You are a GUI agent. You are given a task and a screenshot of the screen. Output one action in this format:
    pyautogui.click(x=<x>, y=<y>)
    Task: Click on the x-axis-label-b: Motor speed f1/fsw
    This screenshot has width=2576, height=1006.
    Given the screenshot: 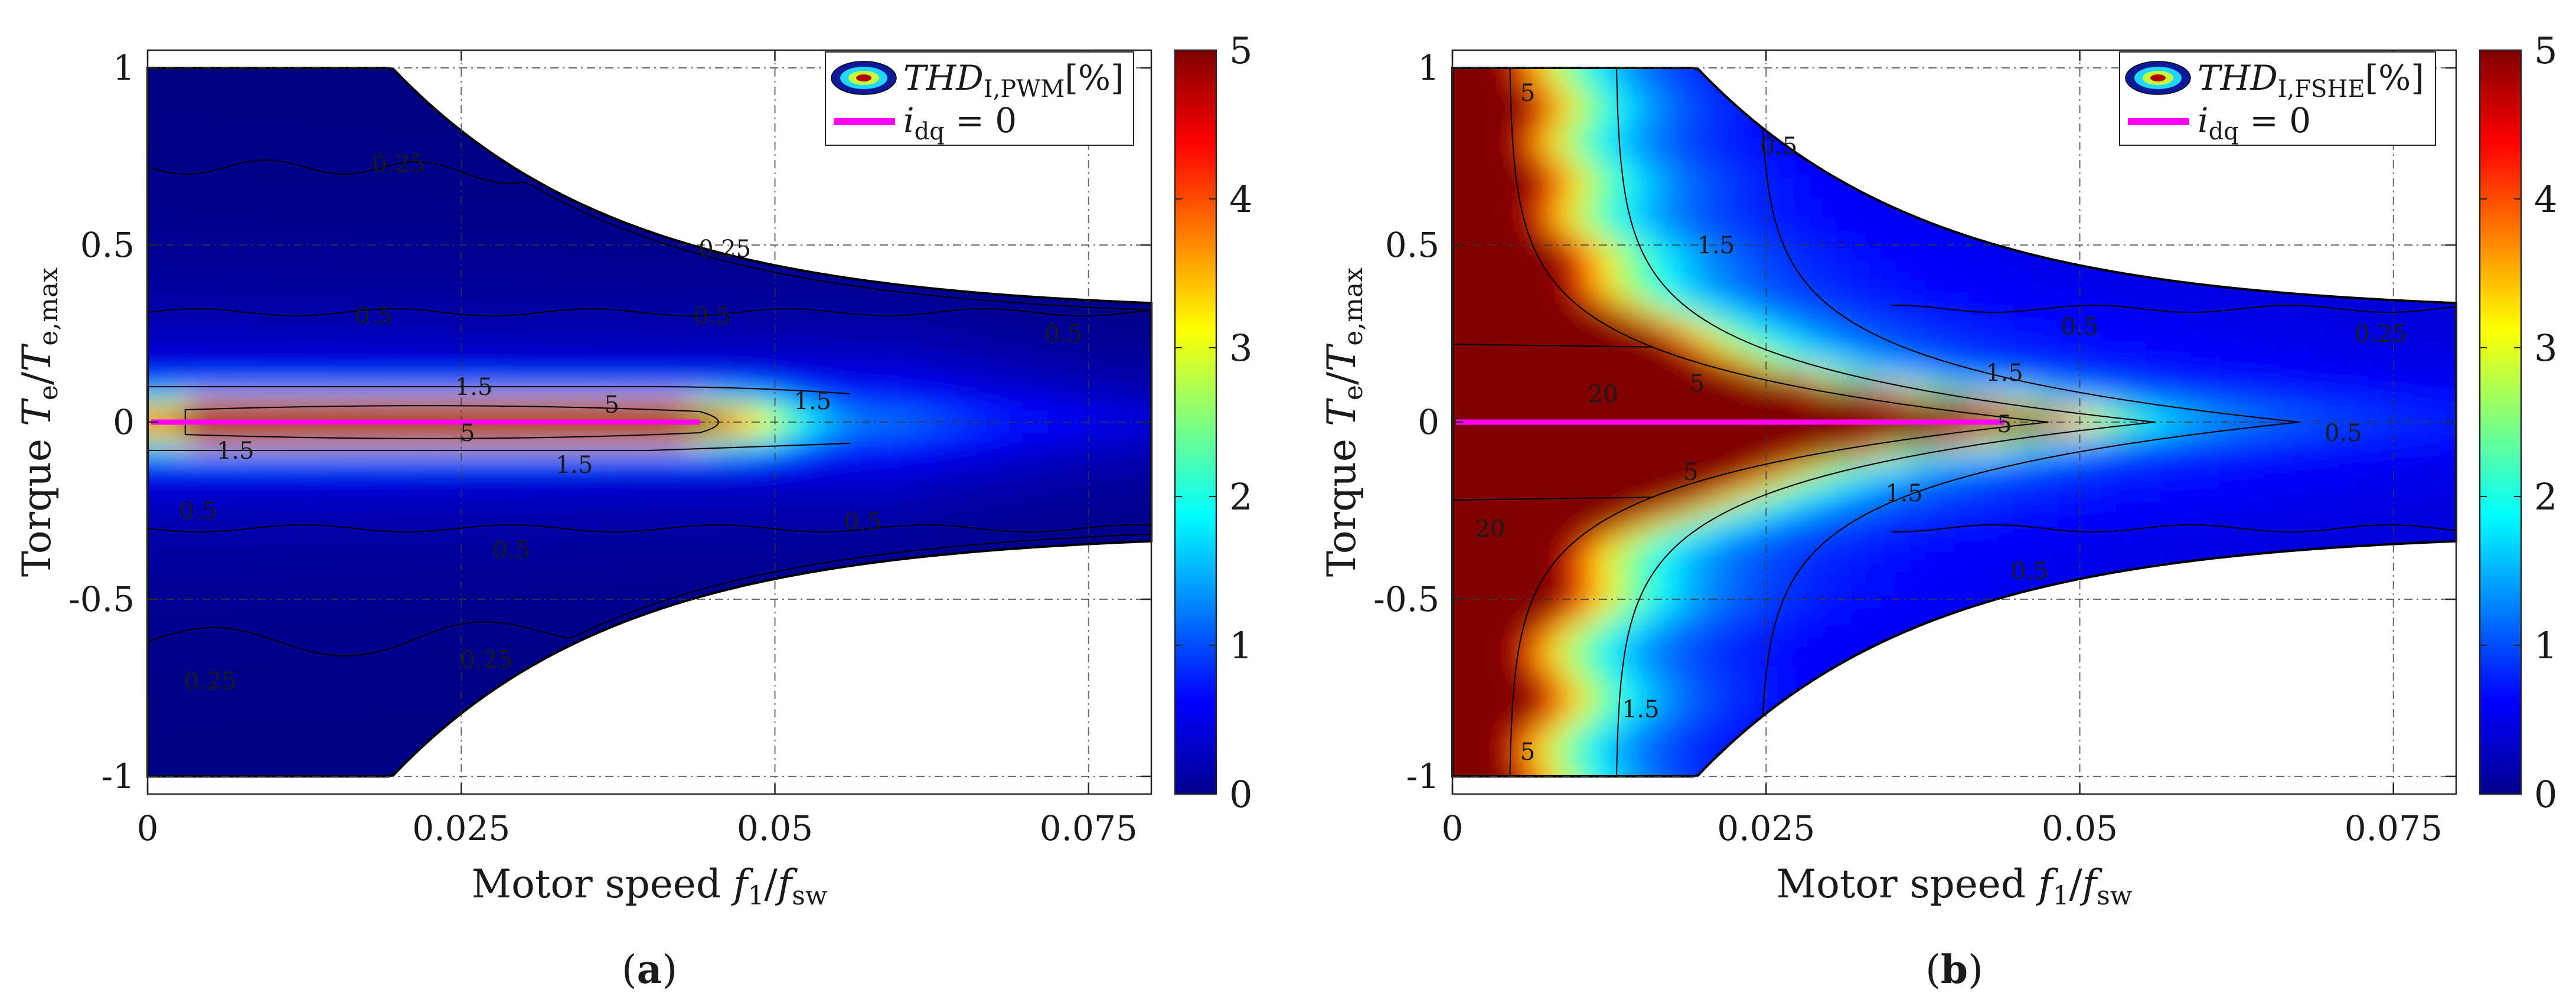 What is the action you would take?
    pyautogui.click(x=1955, y=886)
    